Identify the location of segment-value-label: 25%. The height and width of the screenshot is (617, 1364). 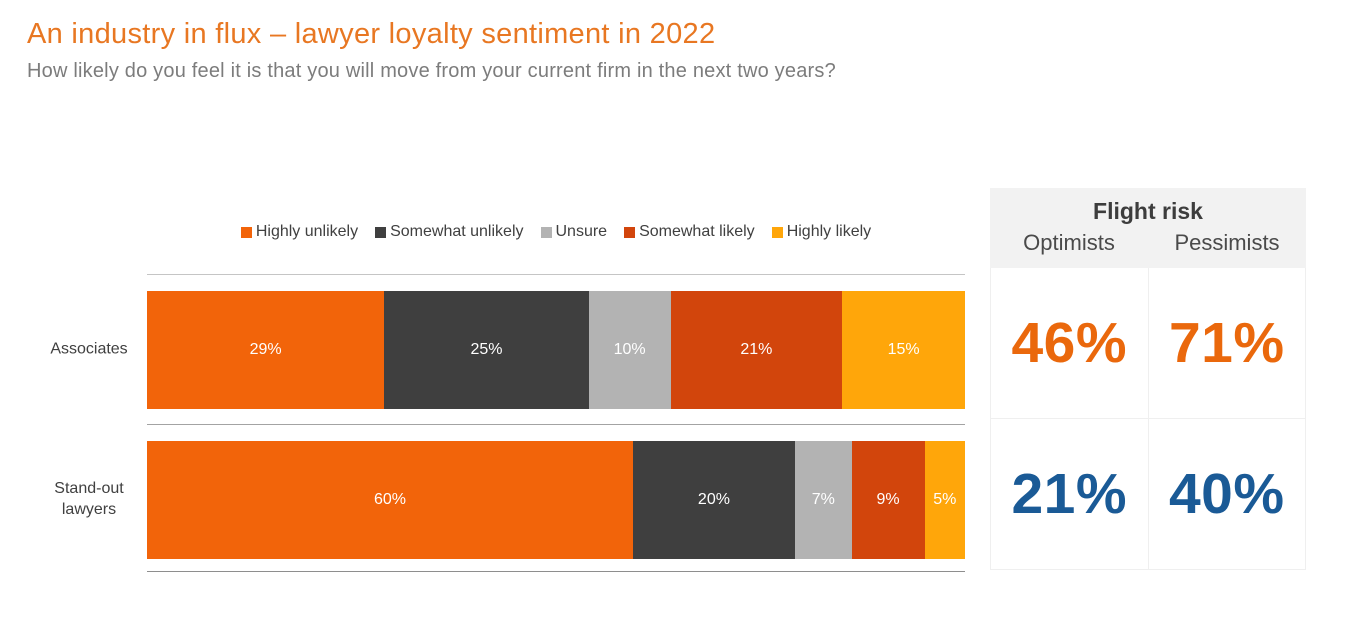
(486, 349).